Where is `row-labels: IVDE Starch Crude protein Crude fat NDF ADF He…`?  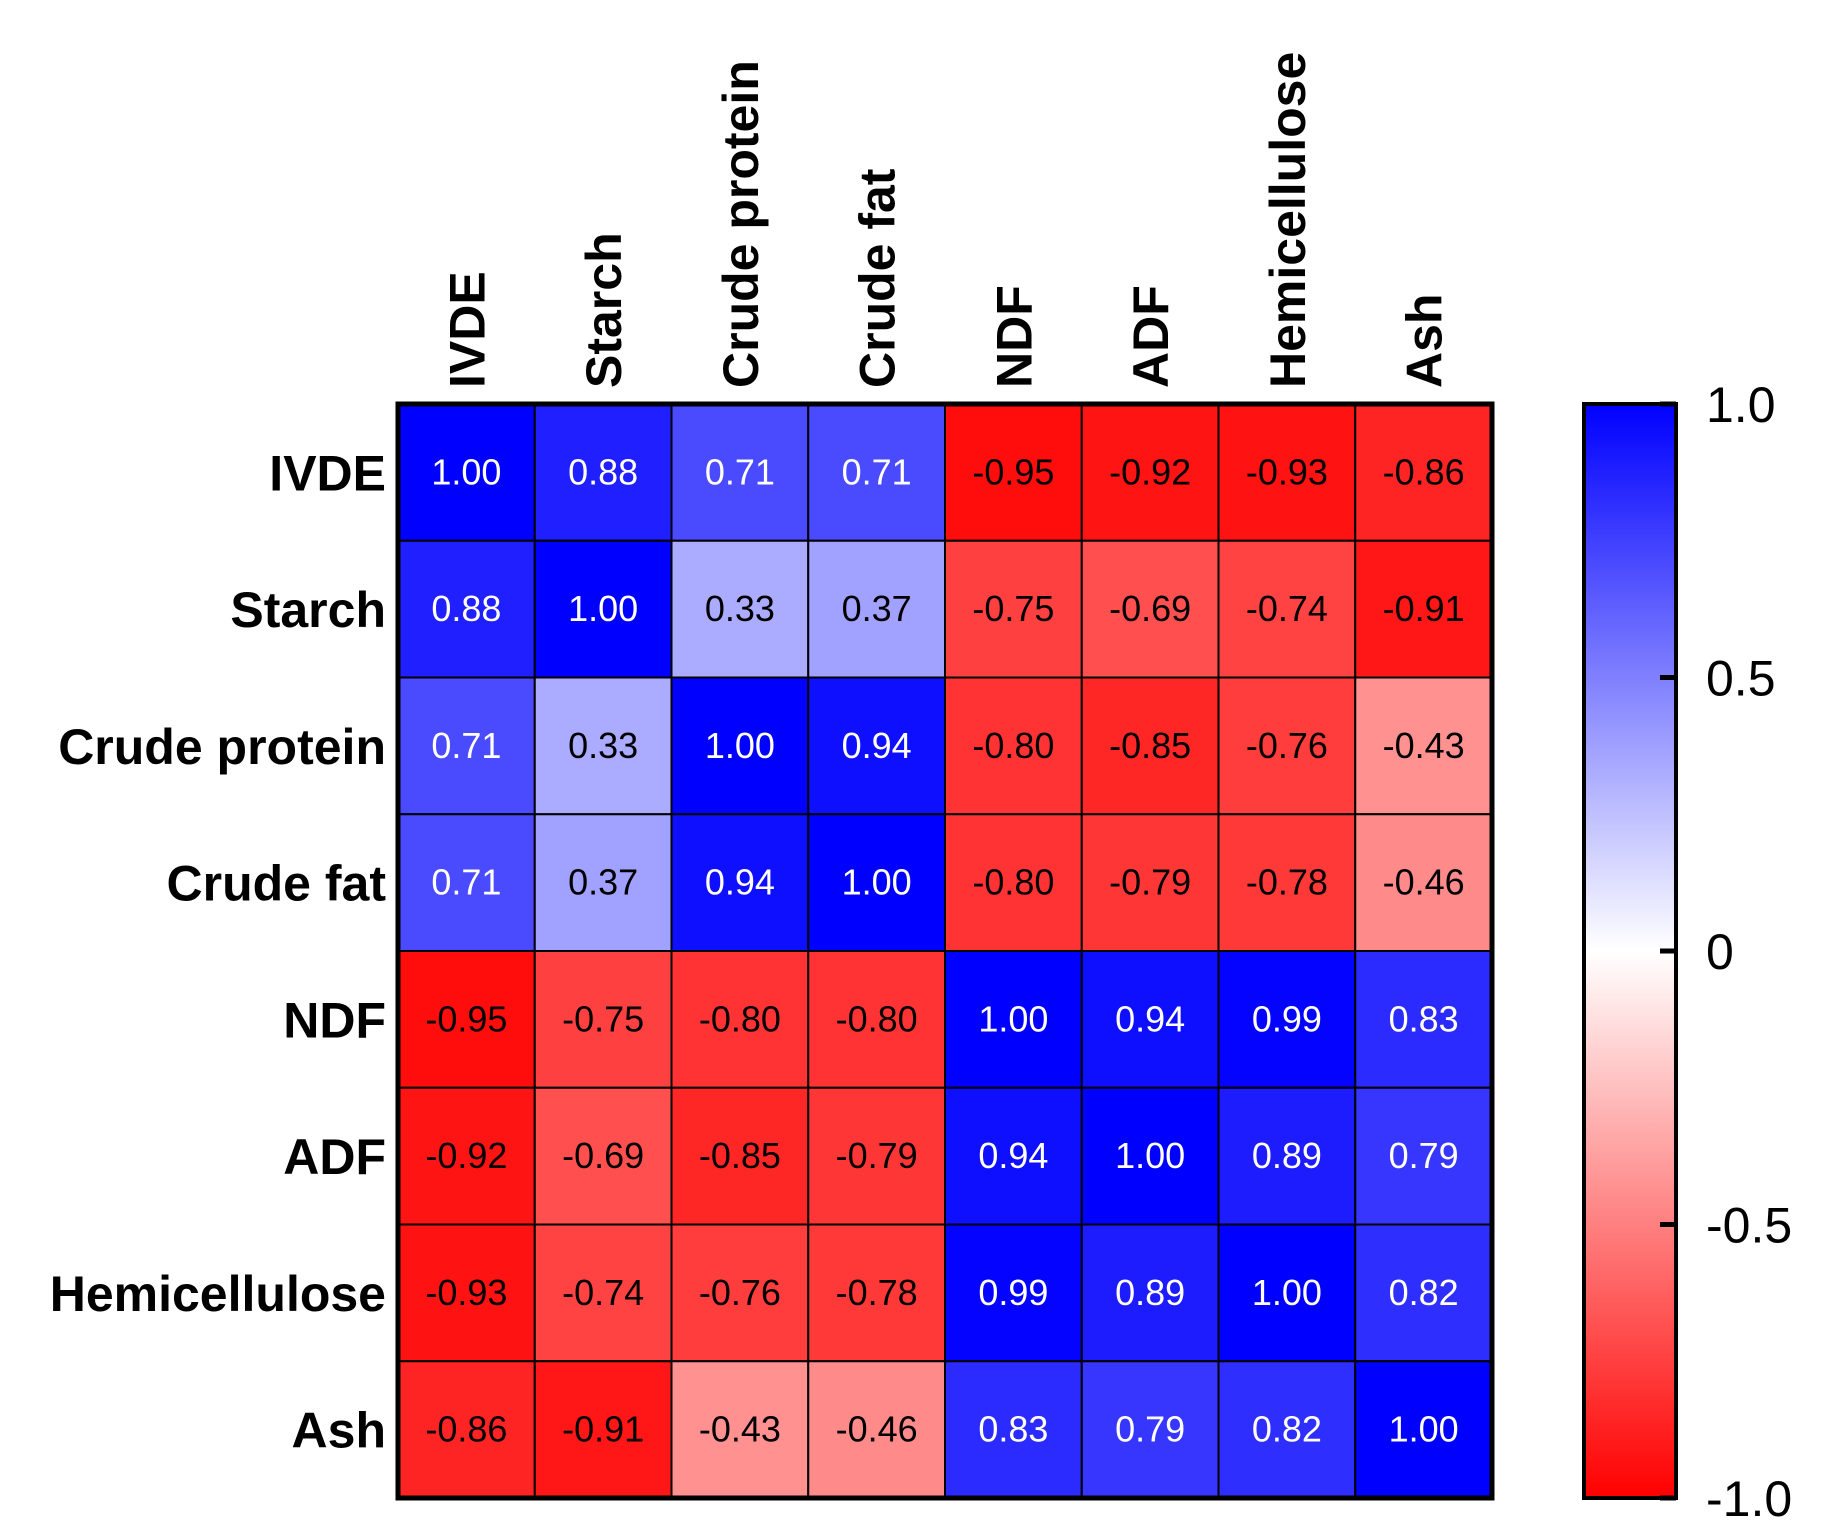
row-labels: IVDE Starch Crude protein Crude fat NDF ADF He… is located at coordinates (218, 951).